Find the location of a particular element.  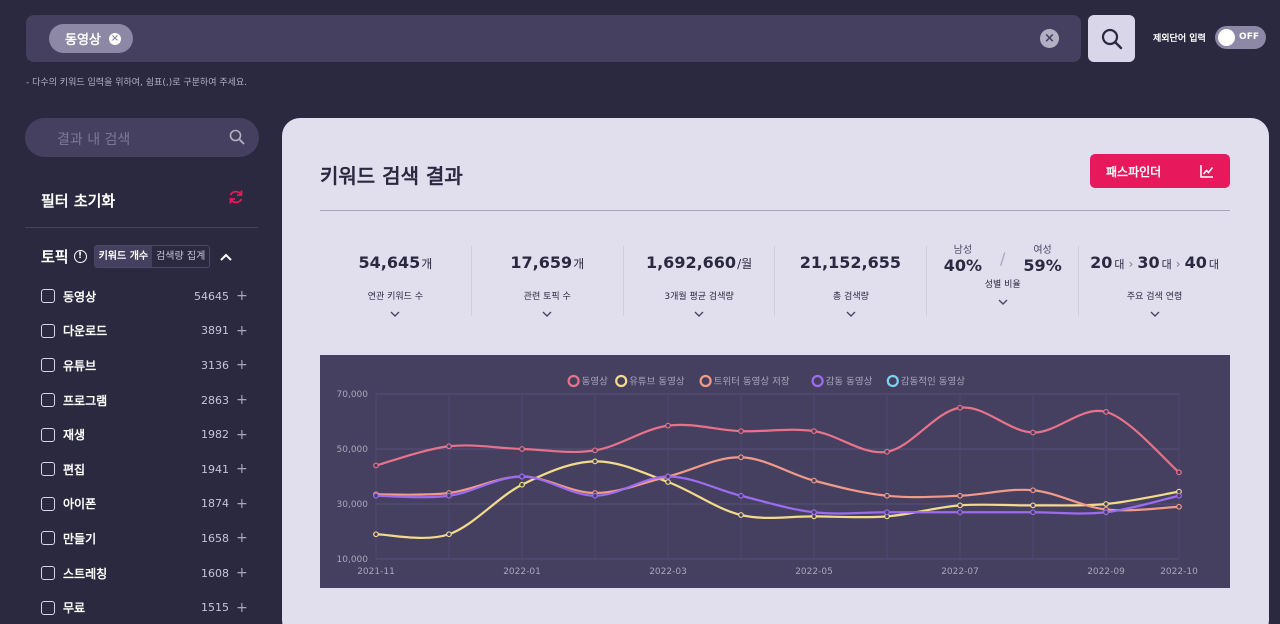

stat-related-keywords: 54,645개 연관 키워드 수 is located at coordinates (396, 281).